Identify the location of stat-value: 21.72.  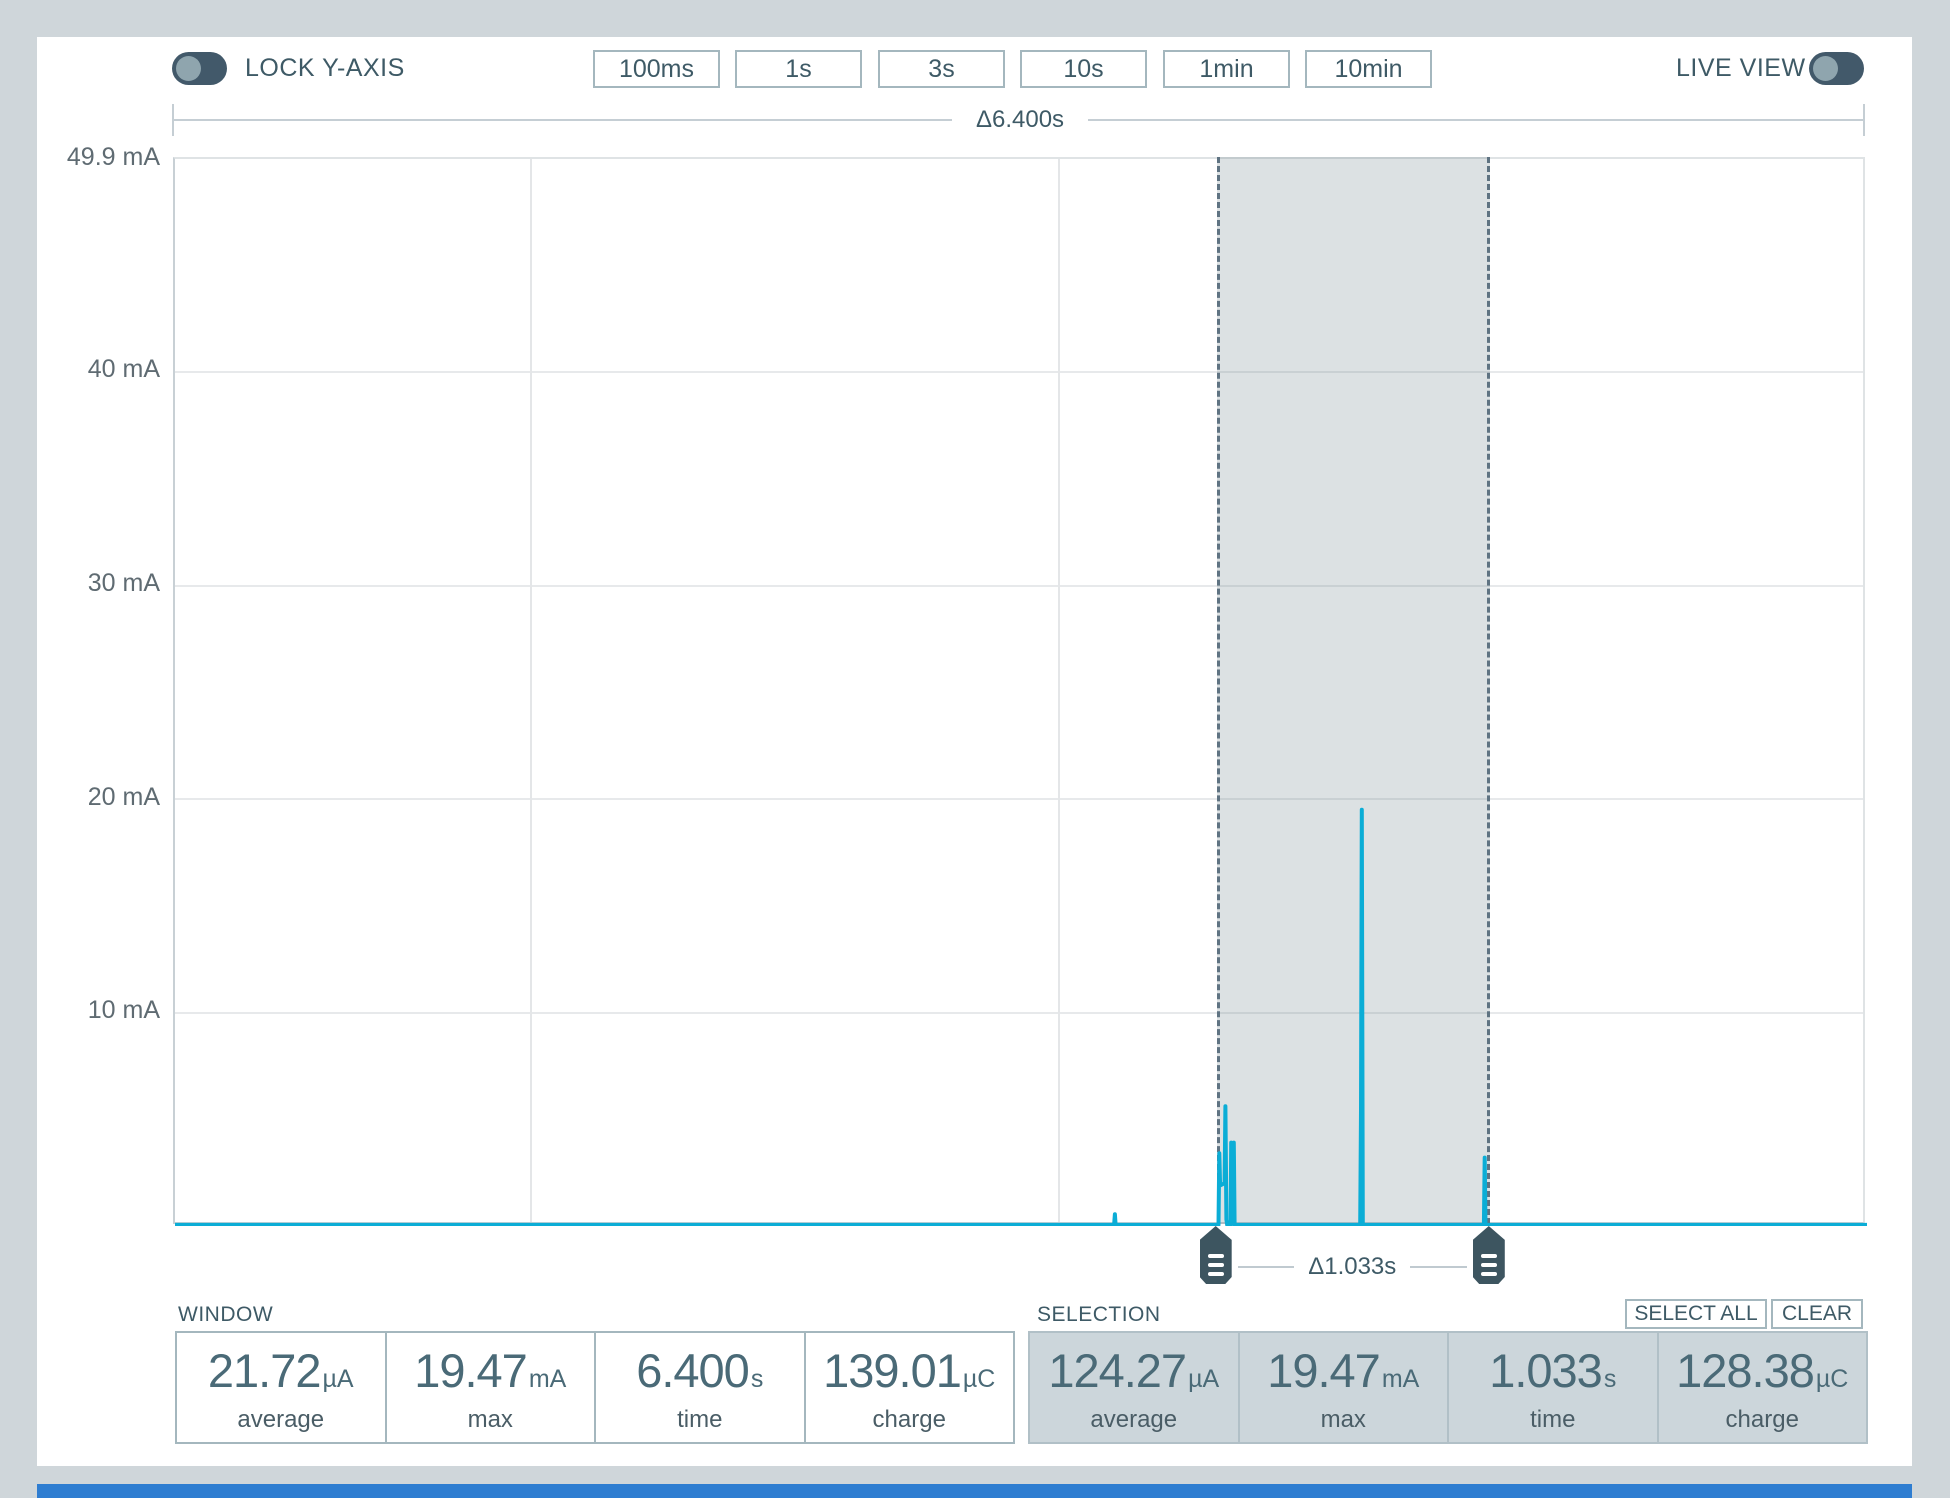
(264, 1370).